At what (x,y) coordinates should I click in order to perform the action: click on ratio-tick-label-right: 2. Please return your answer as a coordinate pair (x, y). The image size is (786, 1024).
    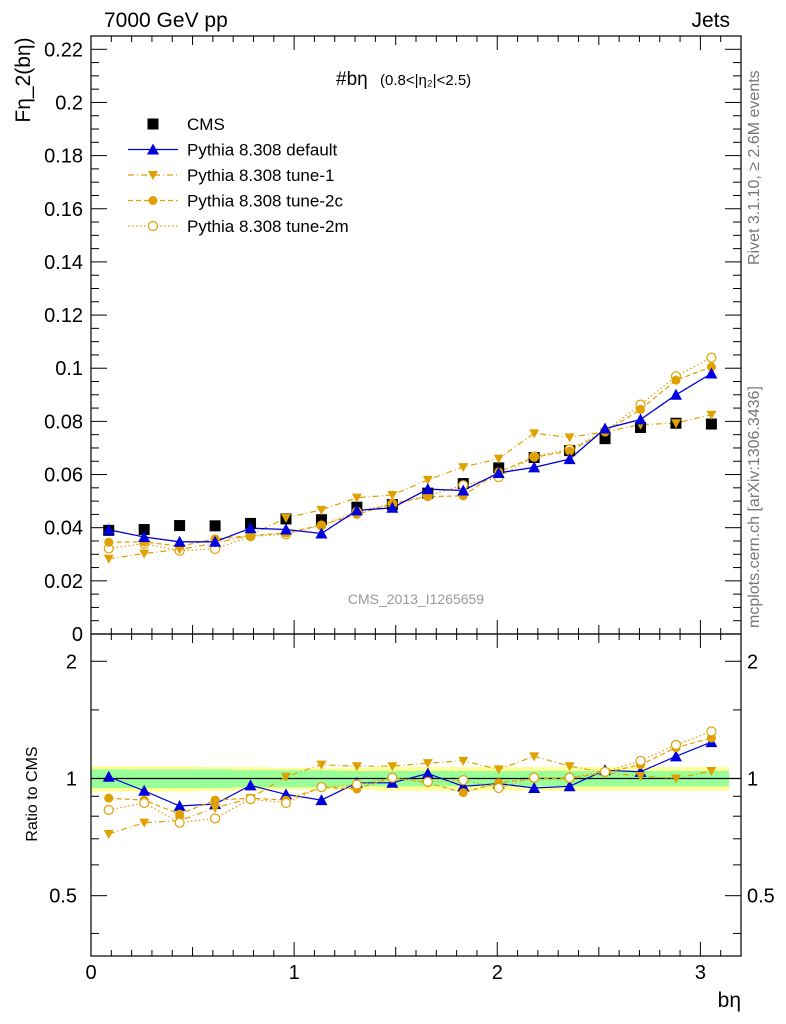
    Looking at the image, I should click on (752, 662).